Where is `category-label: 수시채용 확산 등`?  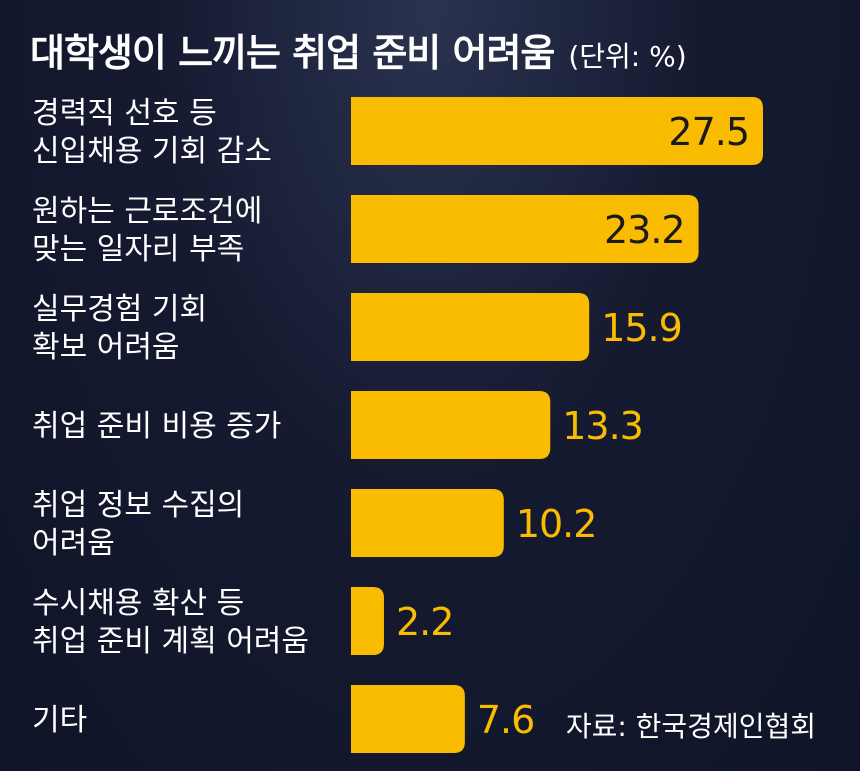 category-label: 수시채용 확산 등 is located at coordinates (138, 603).